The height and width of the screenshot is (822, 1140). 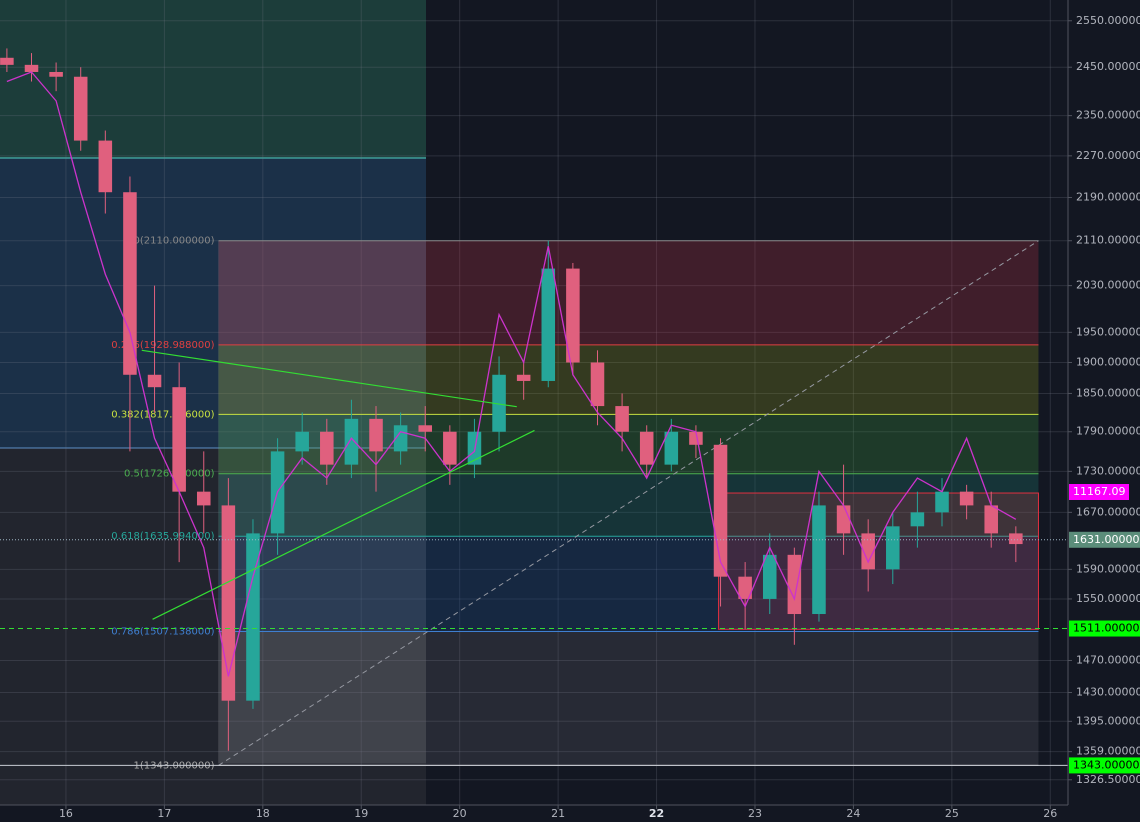 What do you see at coordinates (1108, 751) in the screenshot?
I see `y-tick-label: 1359.000000` at bounding box center [1108, 751].